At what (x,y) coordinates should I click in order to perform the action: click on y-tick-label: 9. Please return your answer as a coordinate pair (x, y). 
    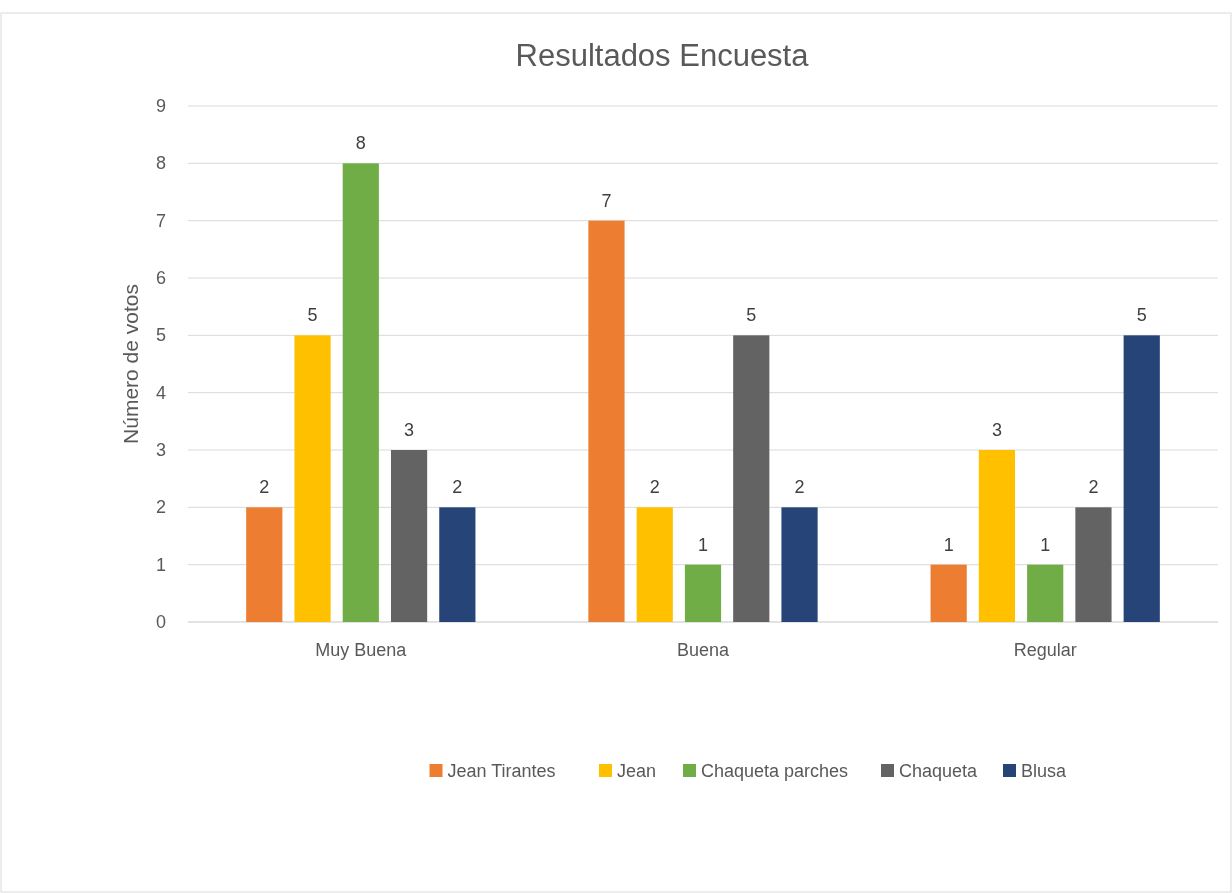
    Looking at the image, I should click on (160, 106).